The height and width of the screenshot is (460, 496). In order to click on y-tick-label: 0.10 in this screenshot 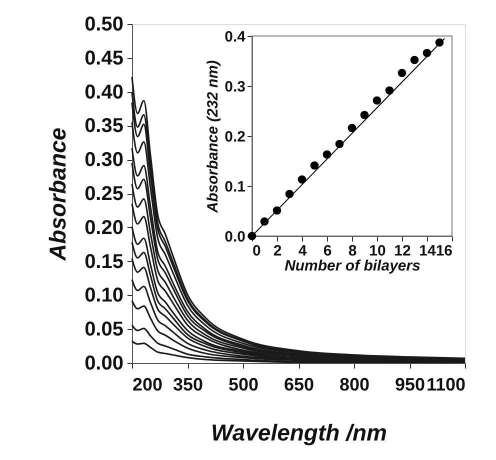, I will do `click(104, 295)`.